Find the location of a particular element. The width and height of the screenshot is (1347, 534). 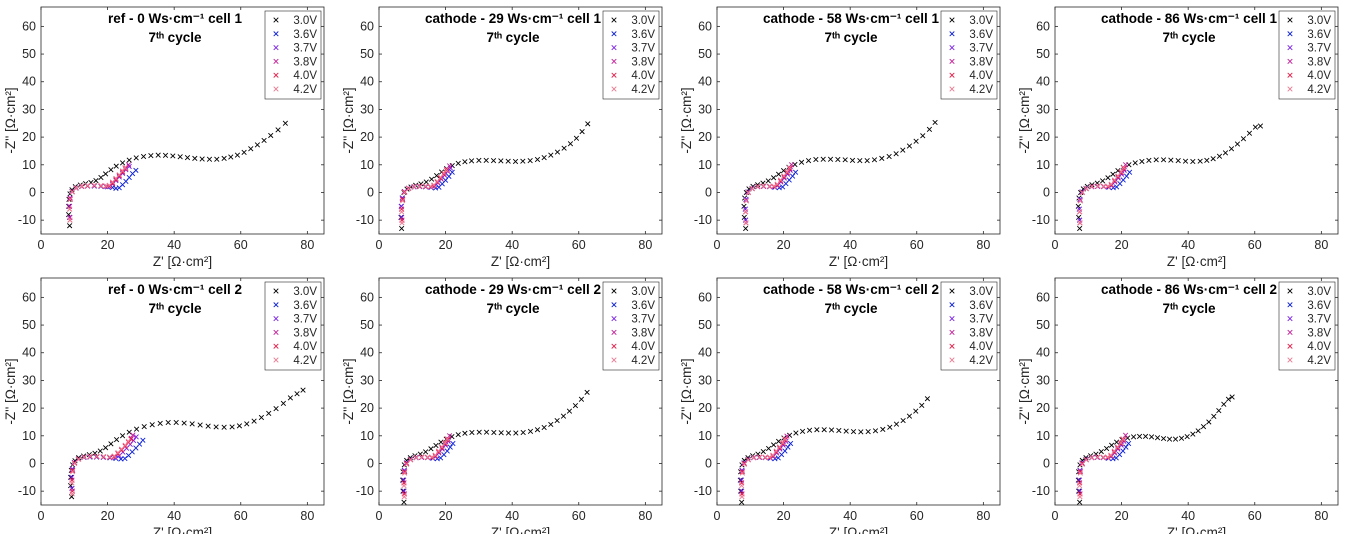

y-axis-label: -Z'' [Ω·cm²] is located at coordinates (686, 391).